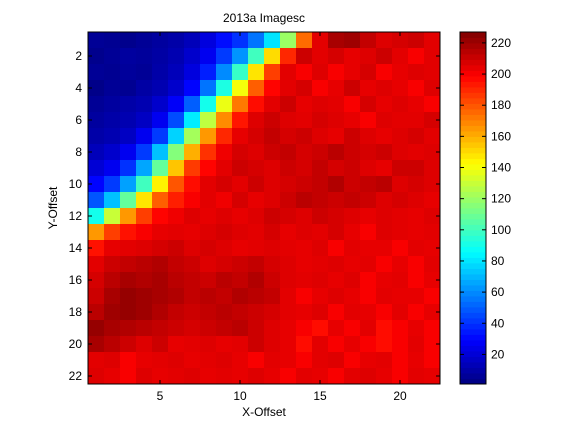 The image size is (576, 432). Describe the element at coordinates (400, 396) in the screenshot. I see `x-tick-label: 20` at that location.